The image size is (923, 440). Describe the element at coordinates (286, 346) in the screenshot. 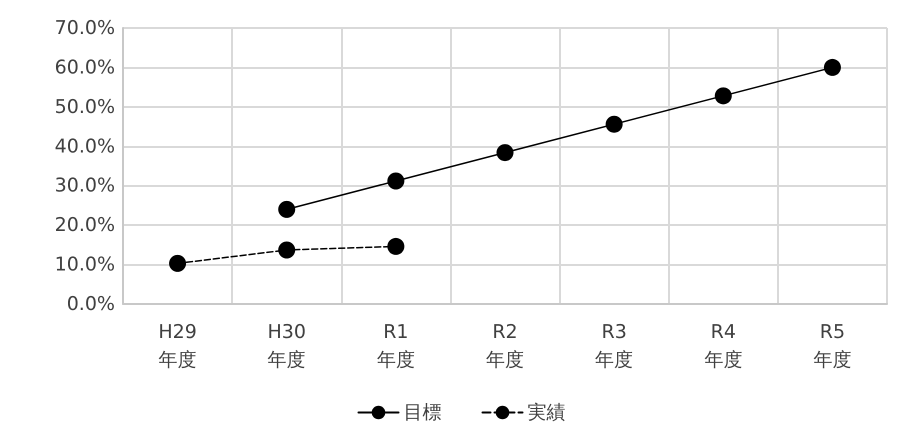

I see `x-tick-label: H30 年度` at that location.